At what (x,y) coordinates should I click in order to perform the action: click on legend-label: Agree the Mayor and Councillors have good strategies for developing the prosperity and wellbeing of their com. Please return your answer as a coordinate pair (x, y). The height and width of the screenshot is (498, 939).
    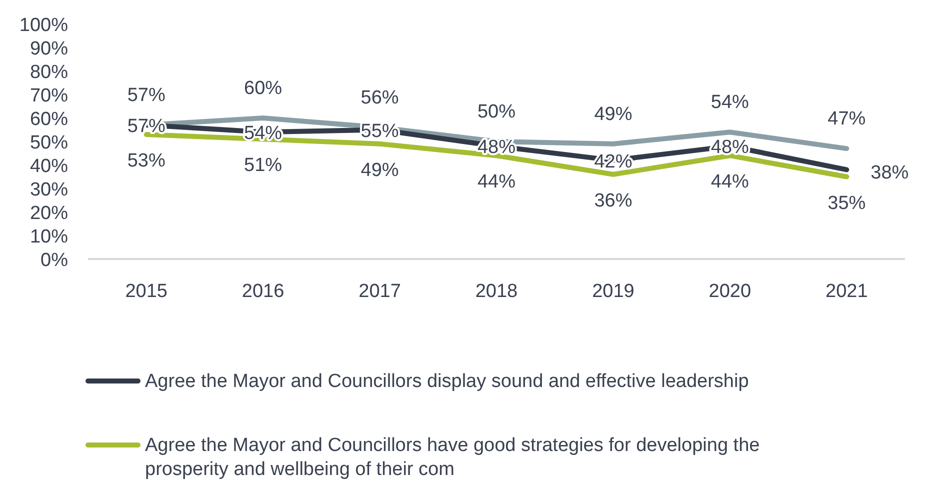
    Looking at the image, I should click on (452, 457).